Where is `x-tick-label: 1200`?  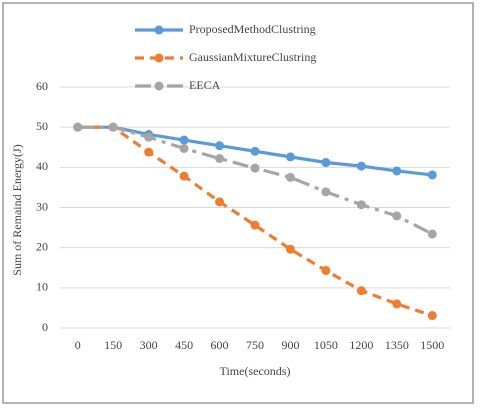 x-tick-label: 1200 is located at coordinates (361, 345).